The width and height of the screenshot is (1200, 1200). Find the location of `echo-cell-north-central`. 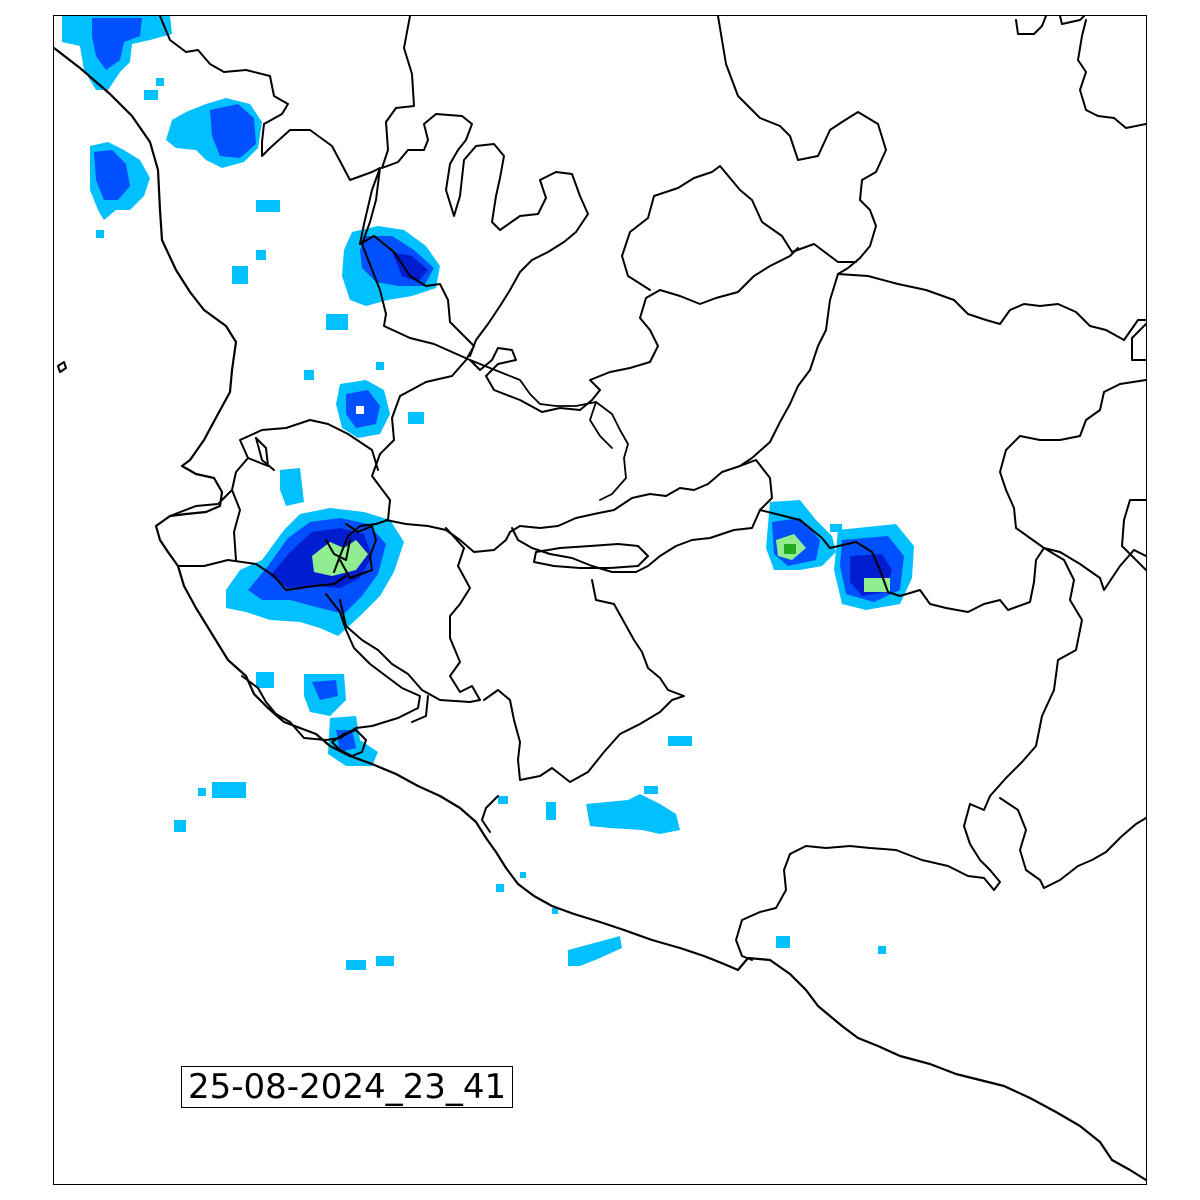

echo-cell-north-central is located at coordinates (212, 181).